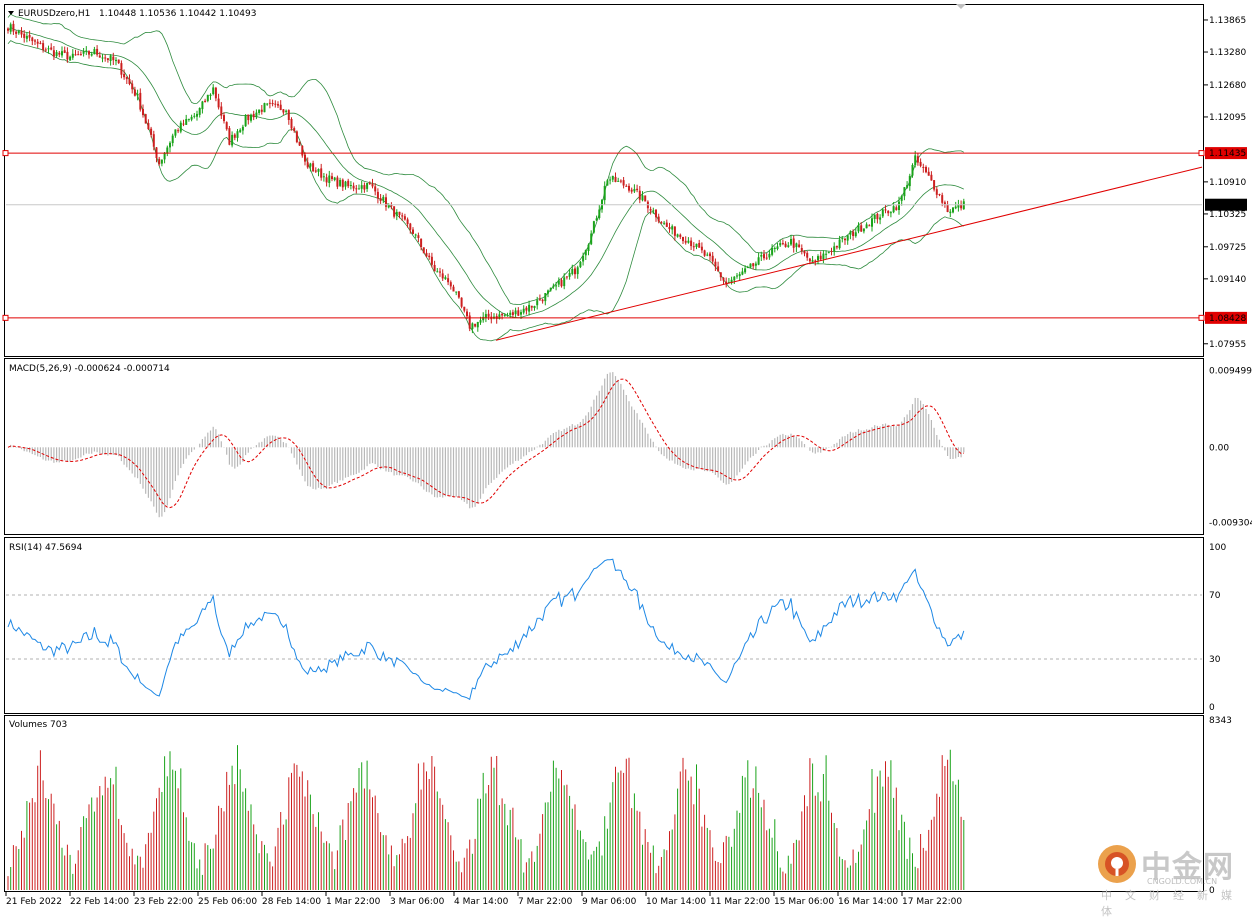 The width and height of the screenshot is (1252, 919). Describe the element at coordinates (1230, 524) in the screenshot. I see `macd-axis-label: -0.009304` at that location.